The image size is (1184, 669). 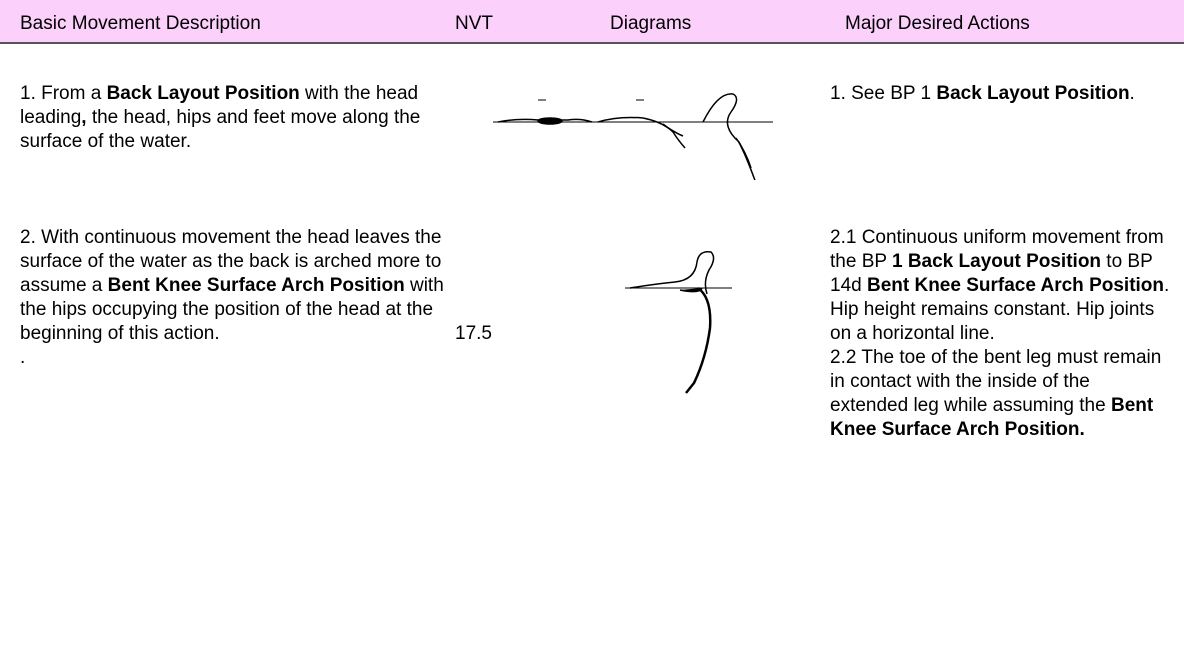 I want to click on actions-cell: 1. See BP 1 Back Layout Position., so click(x=1000, y=94).